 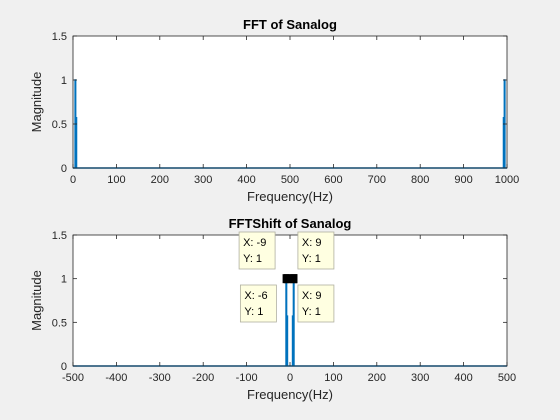 I want to click on datatip: X: -9 Y: 1, so click(x=257, y=250).